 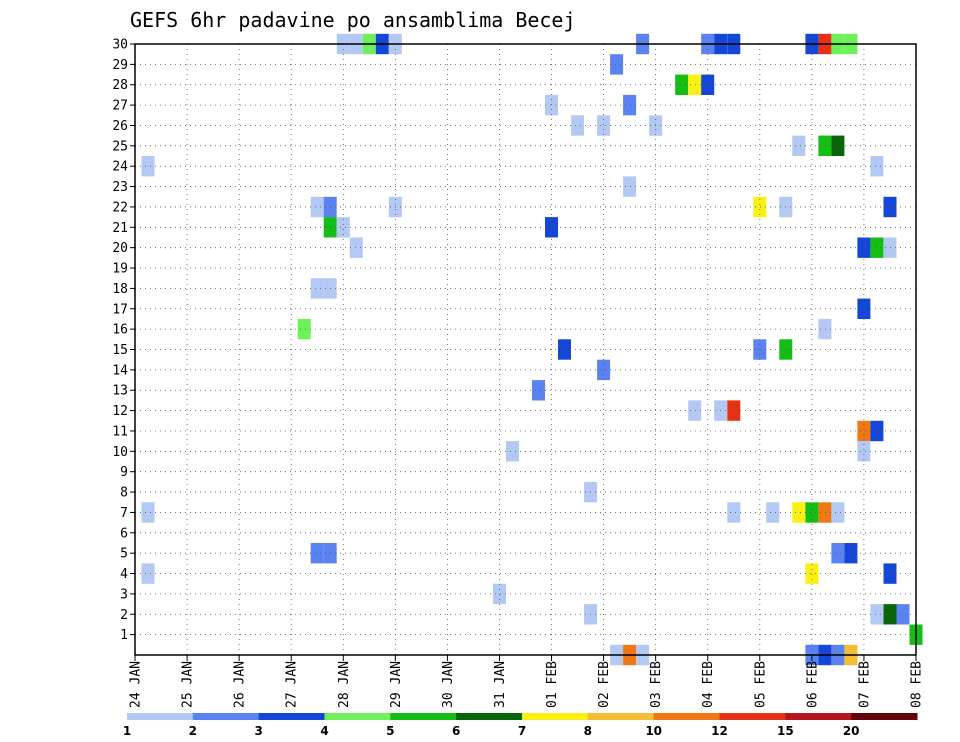 What do you see at coordinates (448, 684) in the screenshot?
I see `x-tick-label: 30 JAN` at bounding box center [448, 684].